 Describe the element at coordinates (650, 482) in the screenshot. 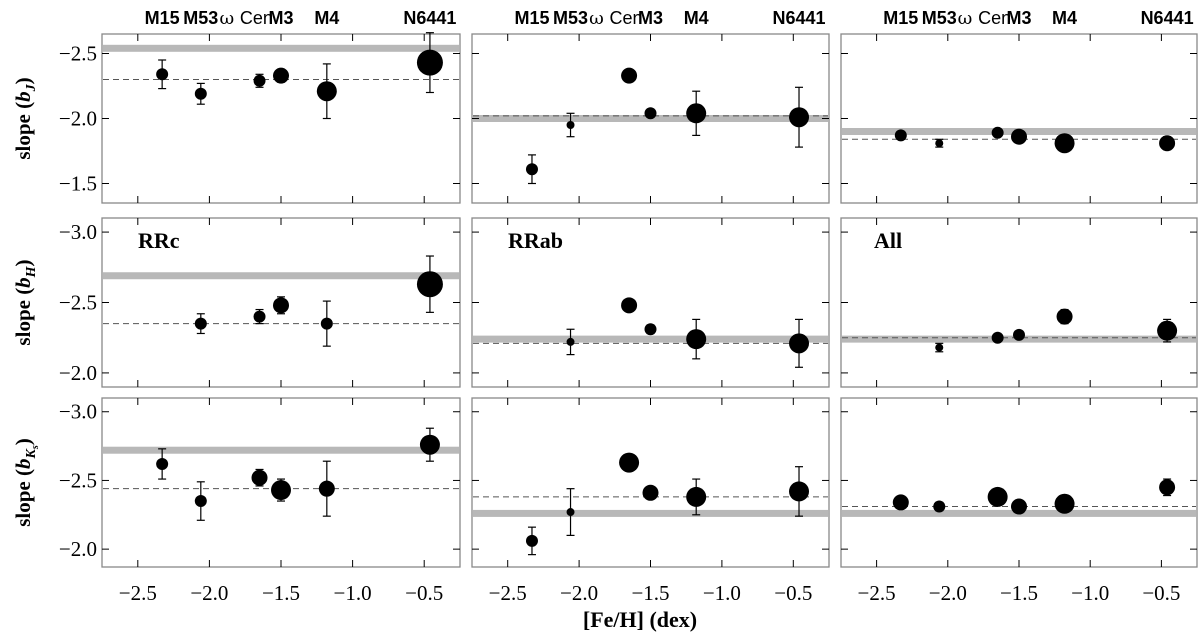

I see `panel-frame-ks-rrab` at that location.